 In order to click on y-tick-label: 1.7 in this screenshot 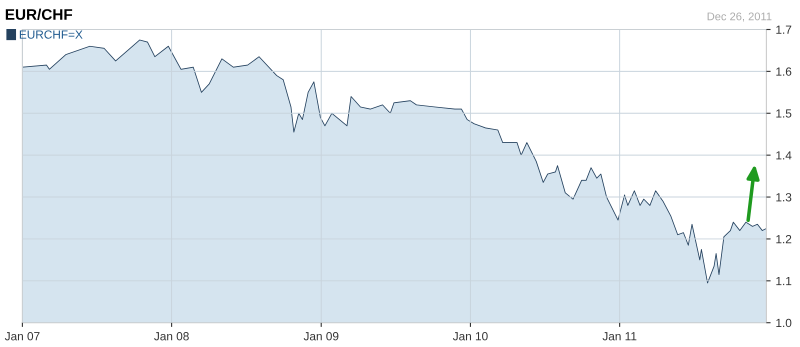, I will do `click(784, 30)`.